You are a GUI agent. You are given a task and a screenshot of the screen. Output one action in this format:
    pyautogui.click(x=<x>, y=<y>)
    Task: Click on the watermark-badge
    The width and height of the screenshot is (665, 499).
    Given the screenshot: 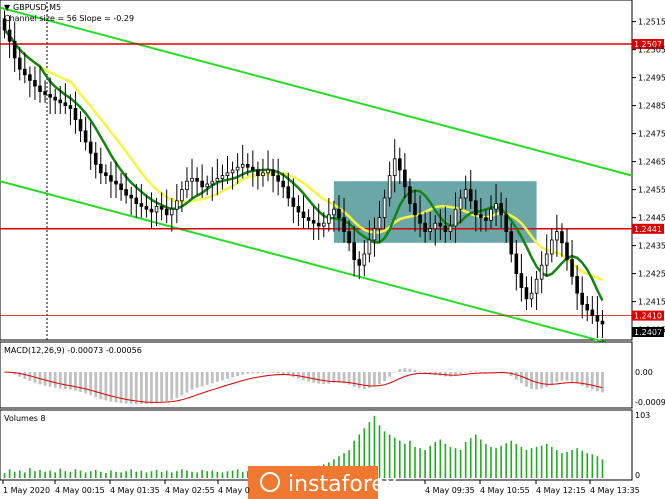 What is the action you would take?
    pyautogui.click(x=313, y=482)
    